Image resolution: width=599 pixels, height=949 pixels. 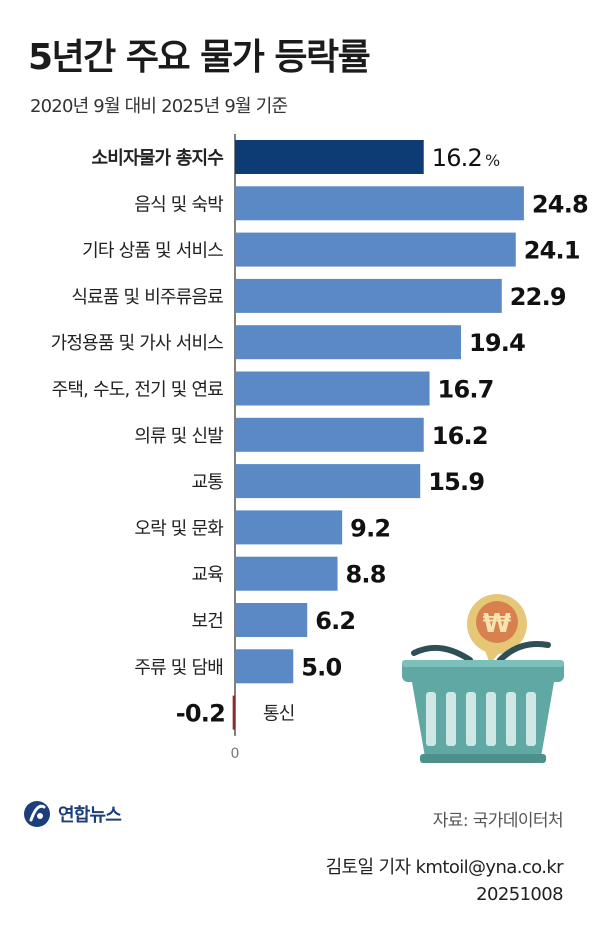 What do you see at coordinates (335, 621) in the screenshot?
I see `value-label: 6.2` at bounding box center [335, 621].